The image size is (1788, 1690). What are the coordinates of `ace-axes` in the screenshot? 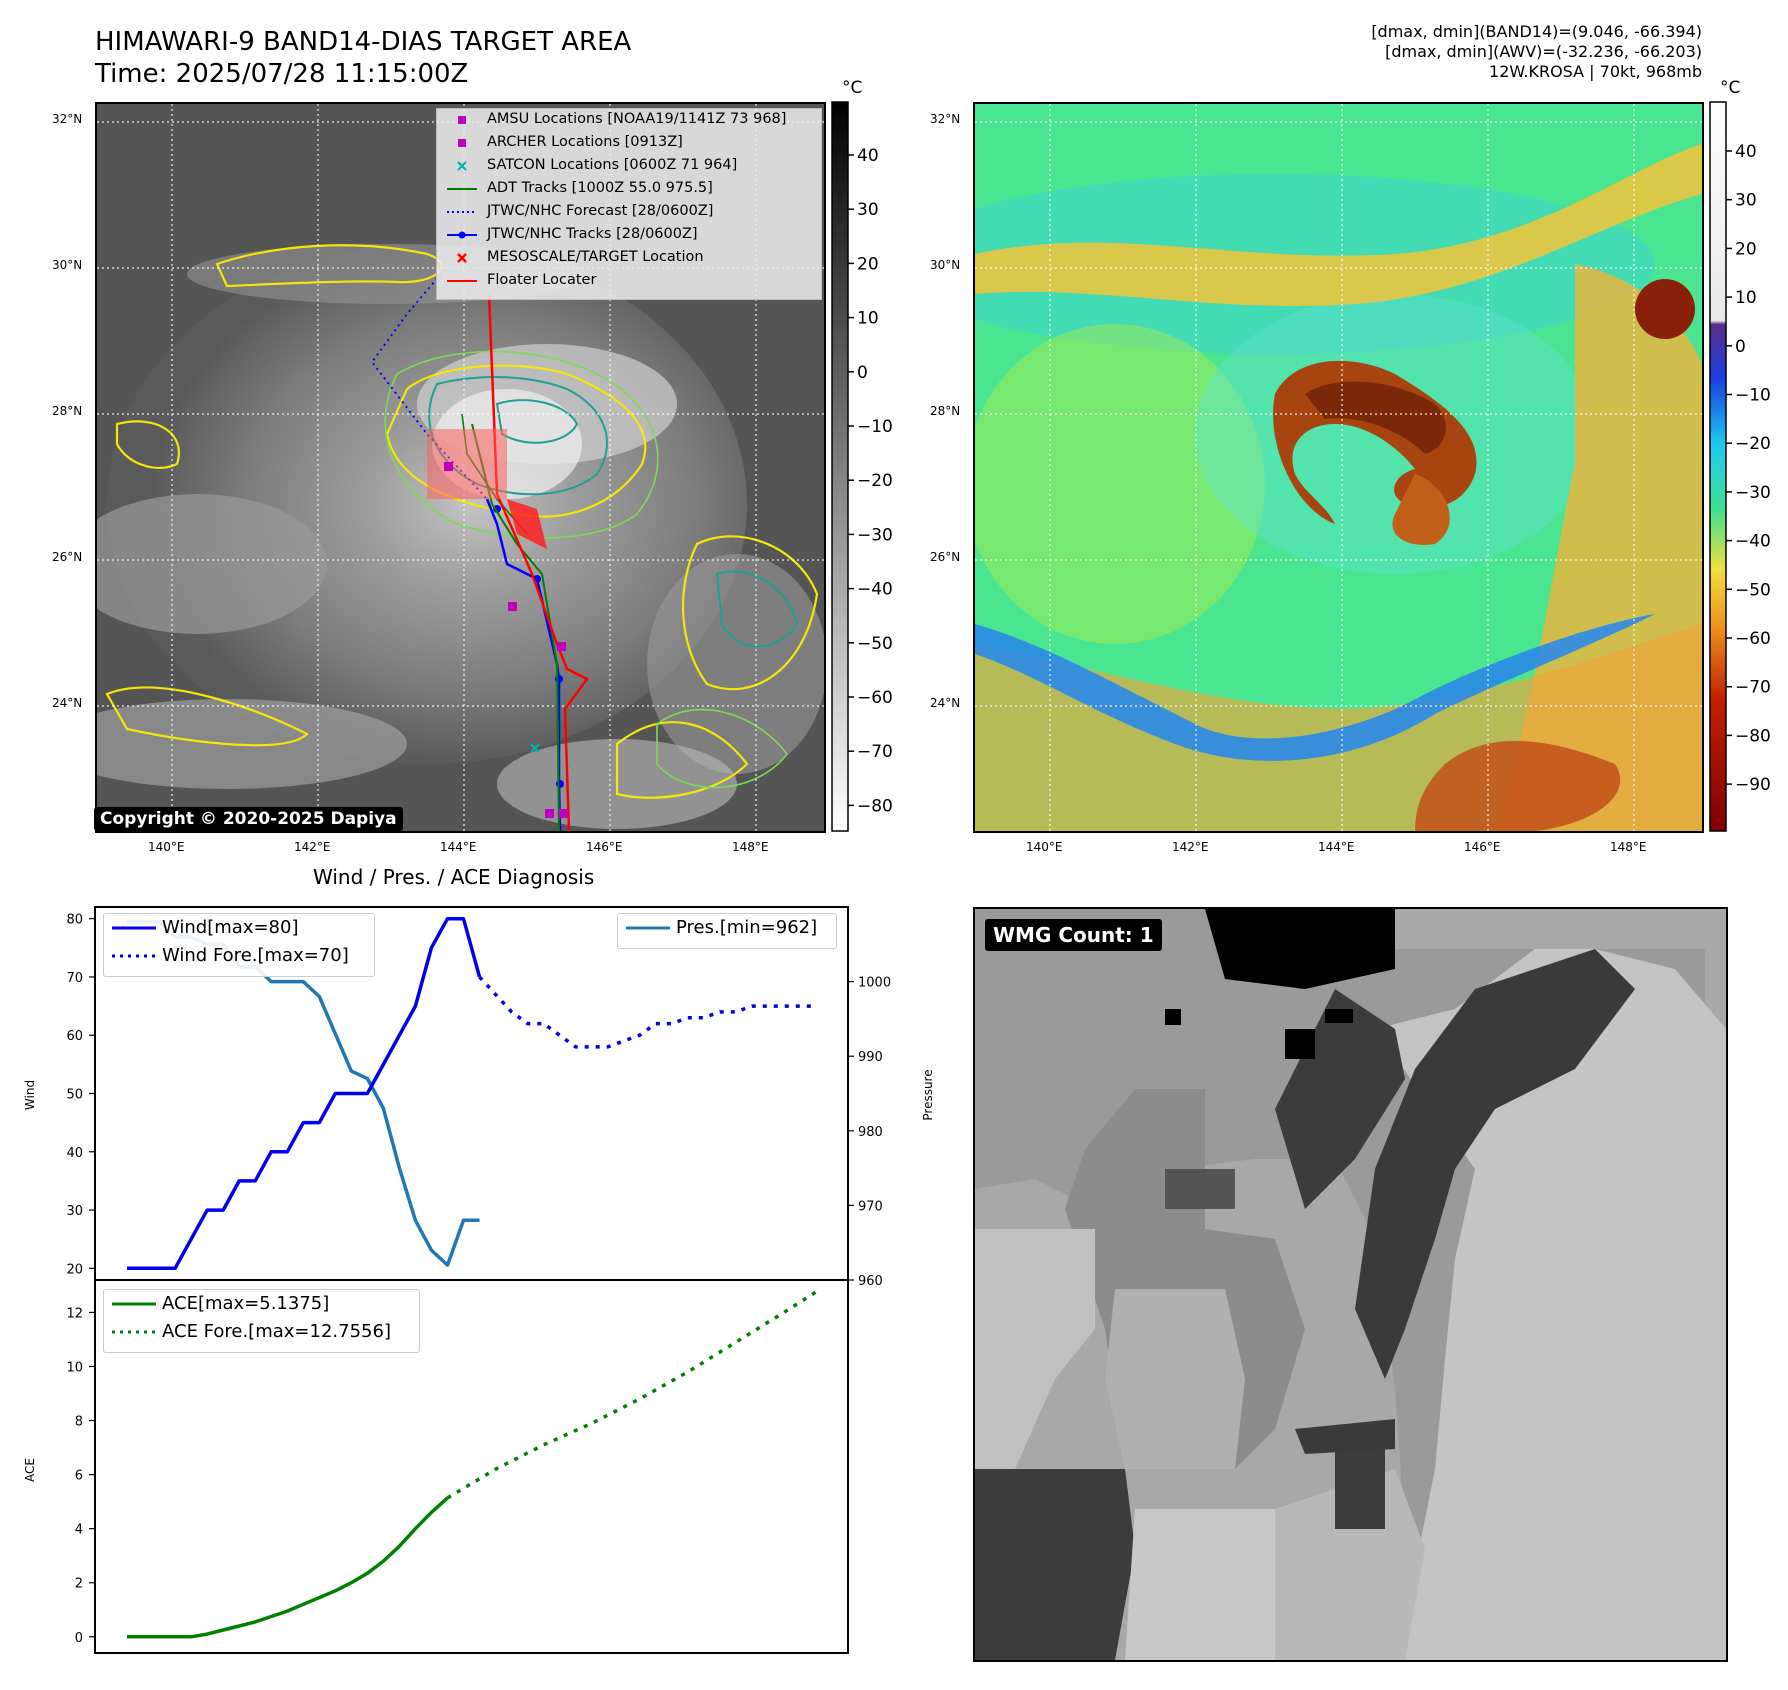 It's located at (471, 1466).